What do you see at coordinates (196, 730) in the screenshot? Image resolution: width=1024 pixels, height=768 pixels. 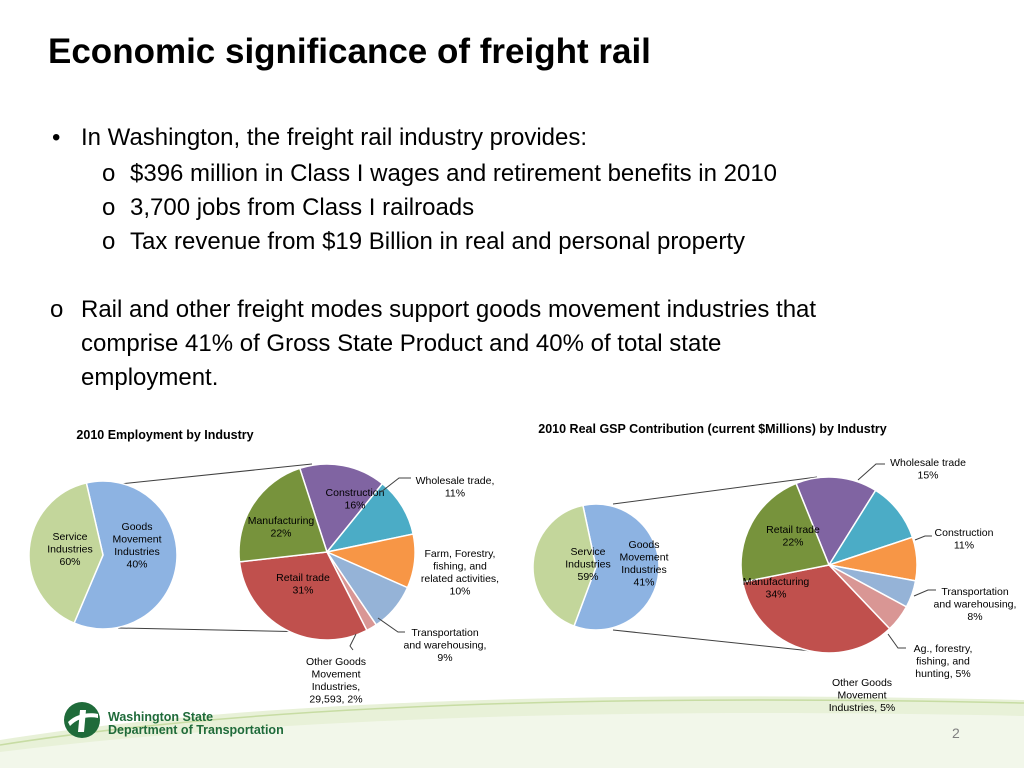 I see `org-line2: Department of Transportation` at bounding box center [196, 730].